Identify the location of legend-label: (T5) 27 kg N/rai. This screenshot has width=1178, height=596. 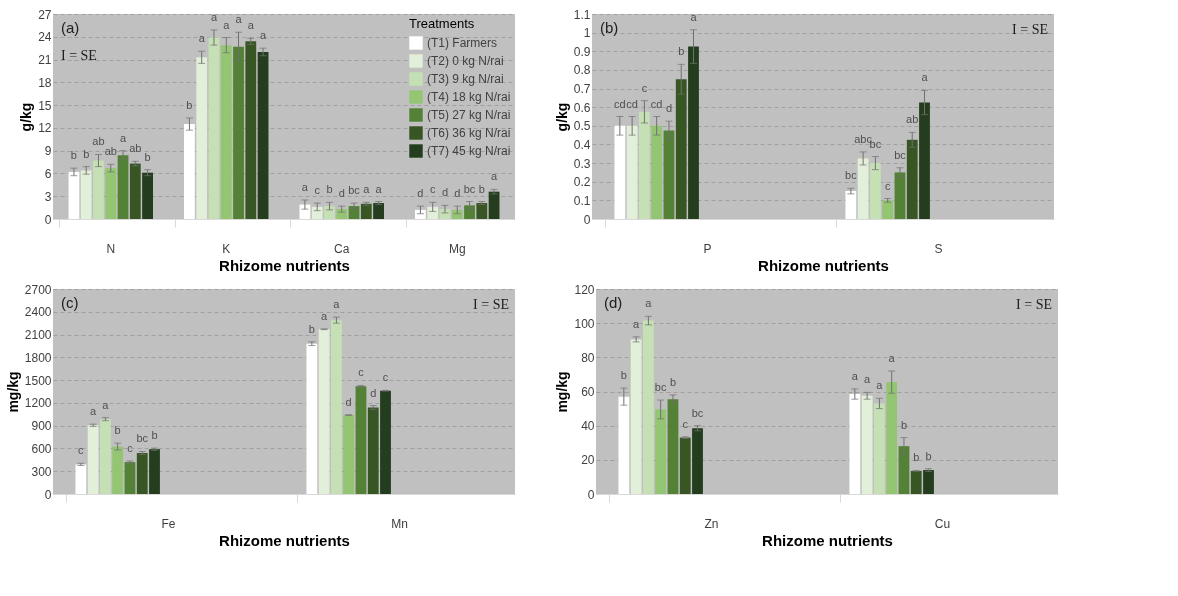
(469, 115).